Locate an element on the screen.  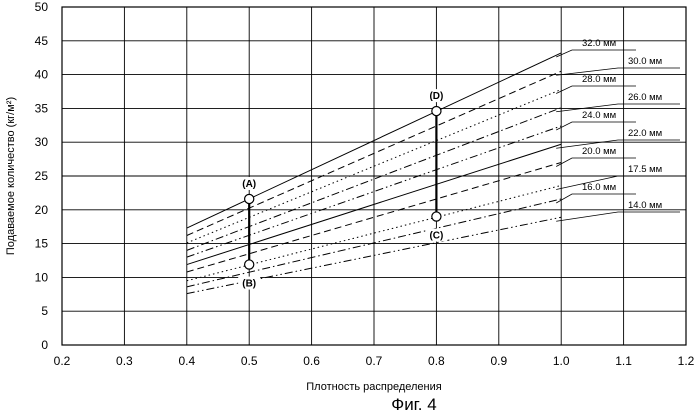
y-tick-label: 35 is located at coordinates (42, 108).